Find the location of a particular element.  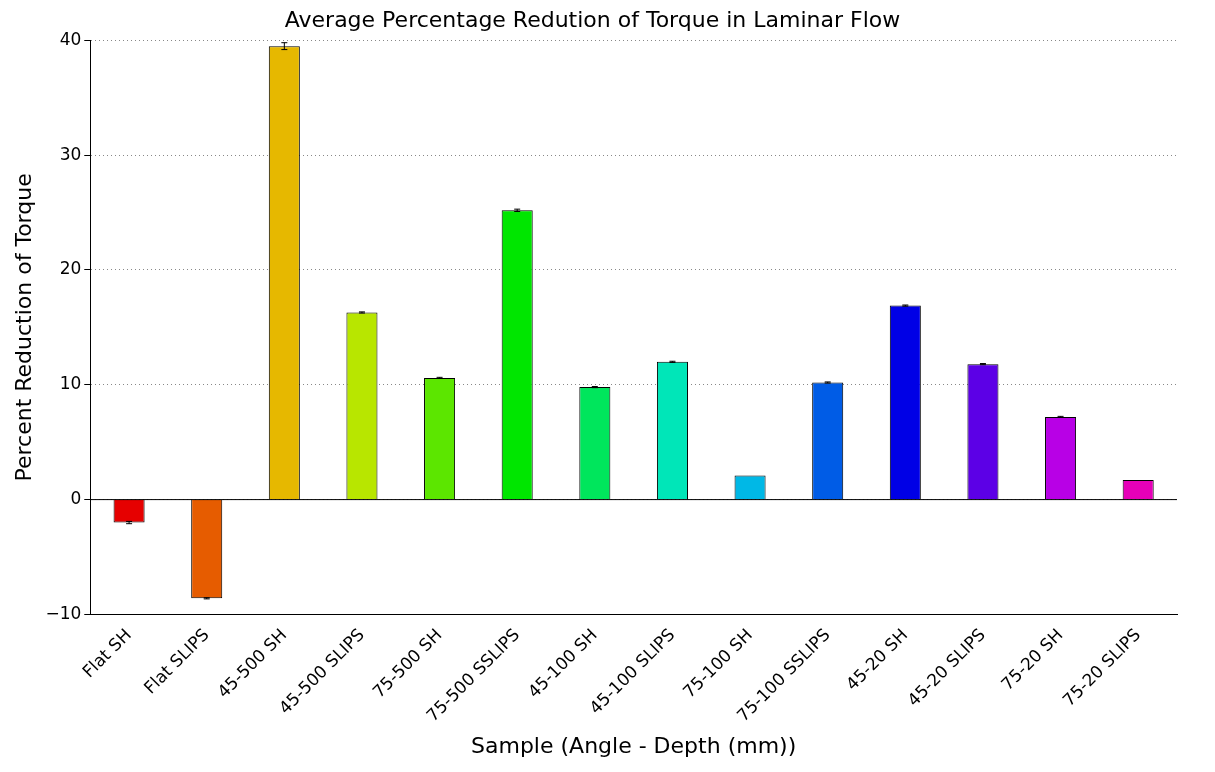

y-tick-label: 40 is located at coordinates (70, 38).